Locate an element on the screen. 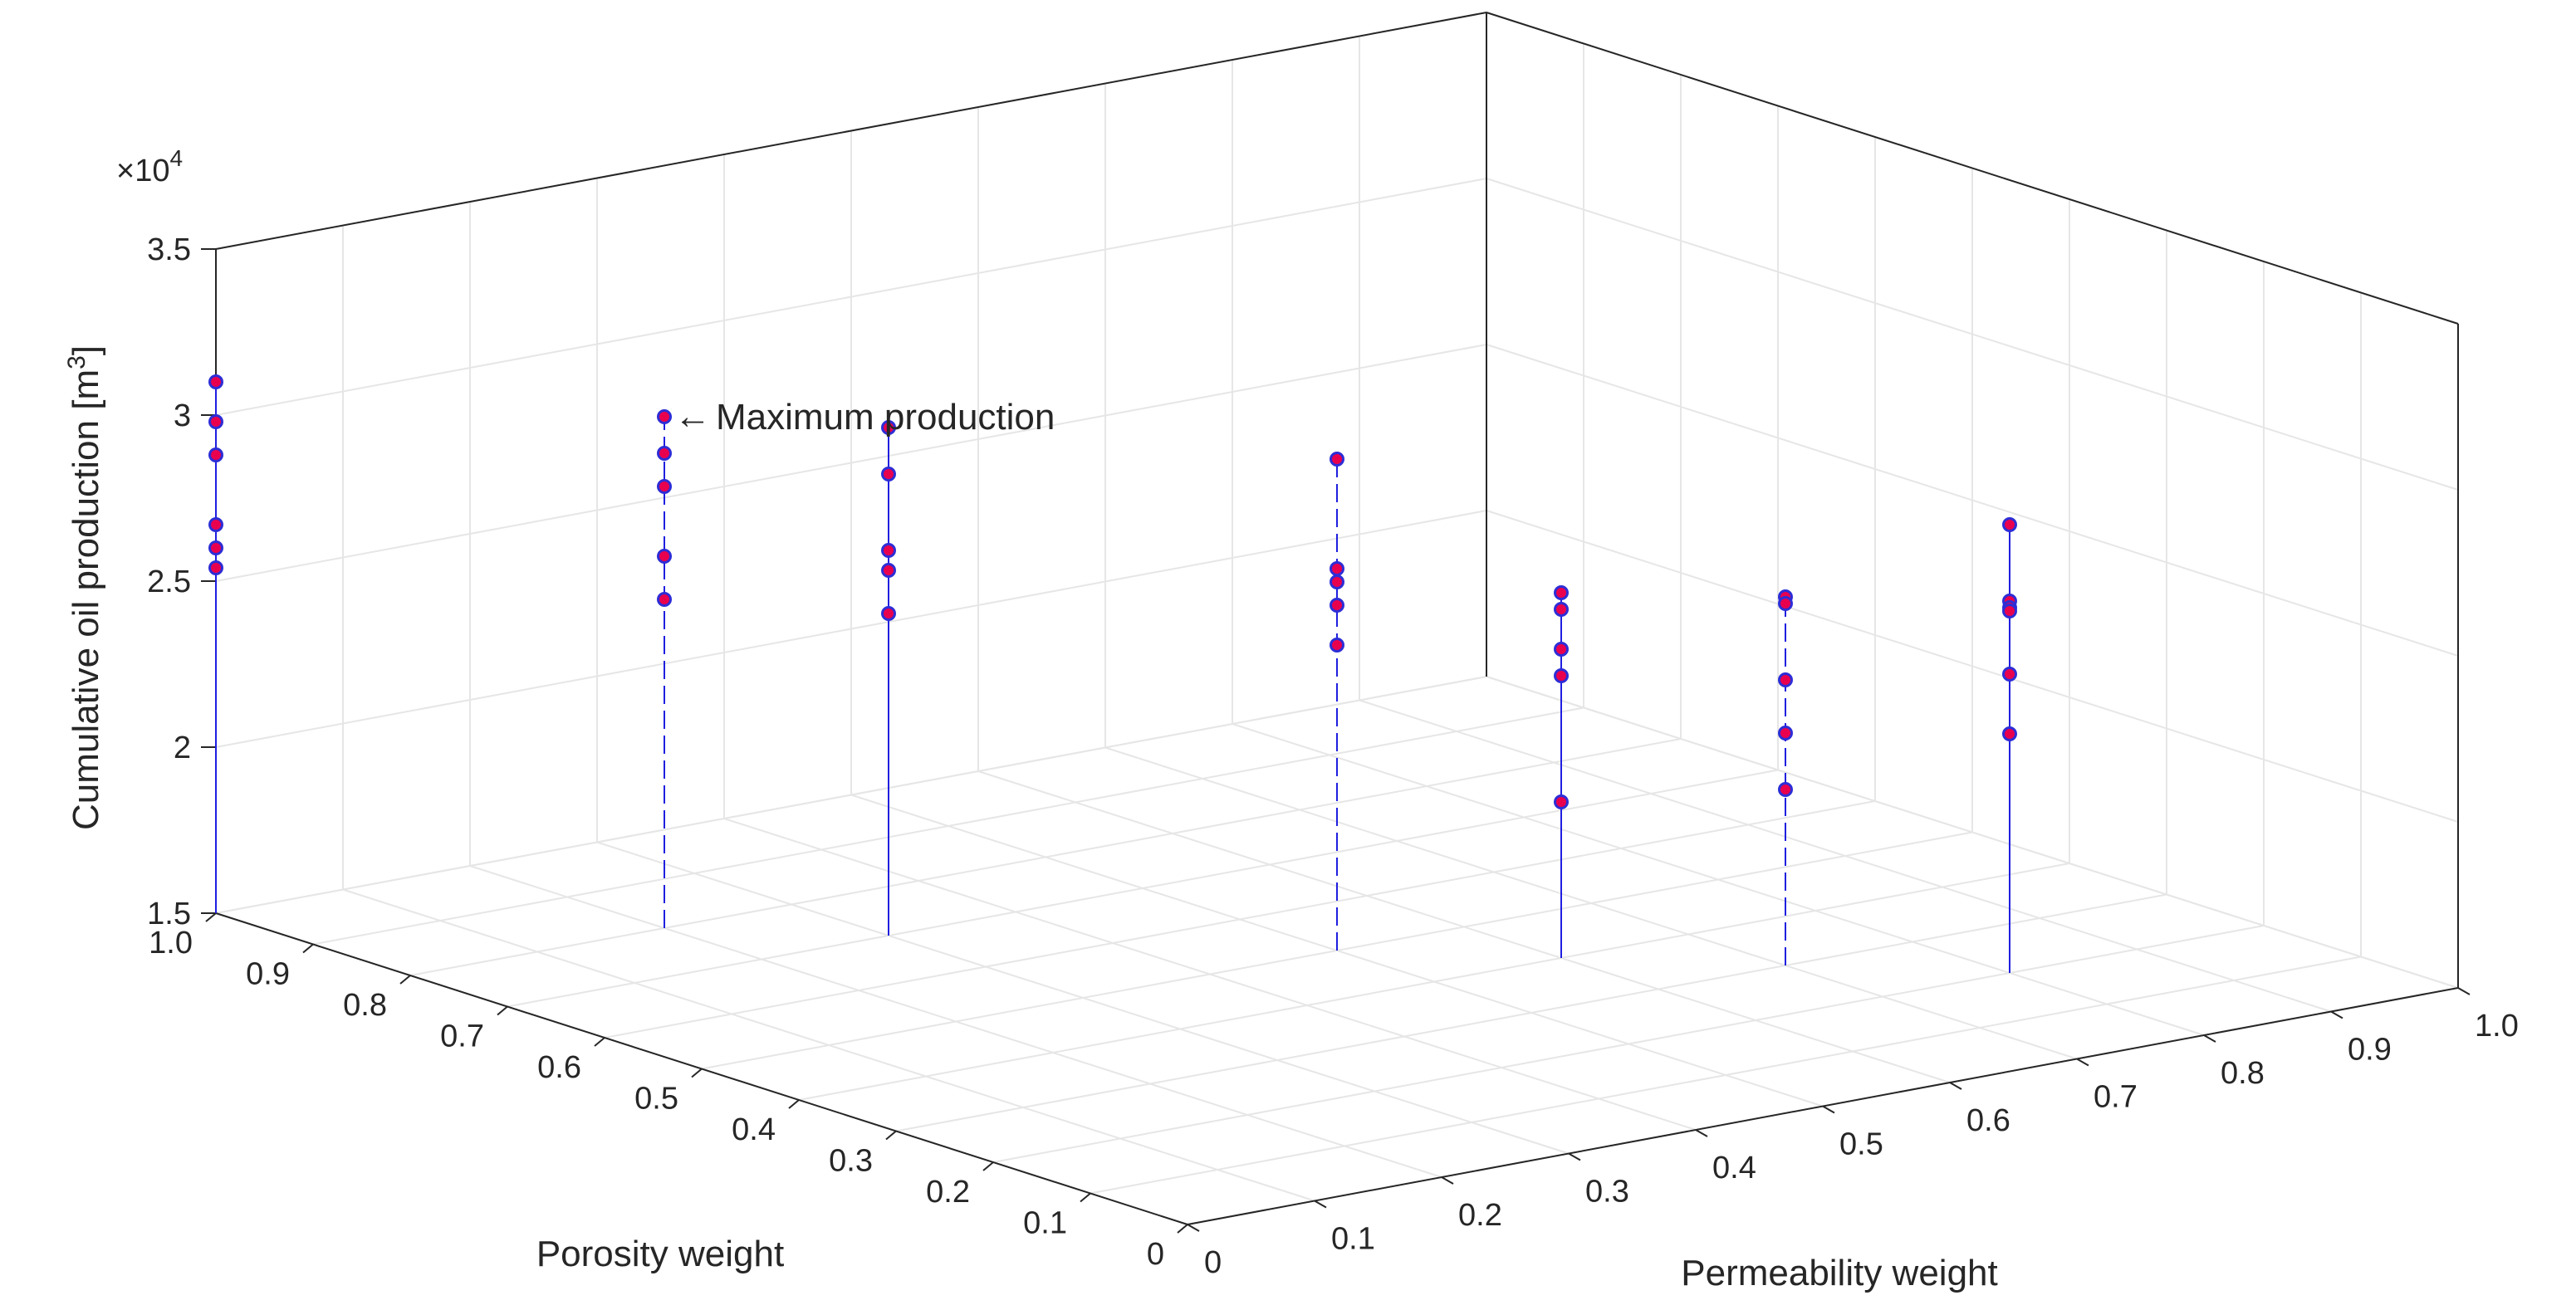  x-tick-label: 0.9 is located at coordinates (268, 974).